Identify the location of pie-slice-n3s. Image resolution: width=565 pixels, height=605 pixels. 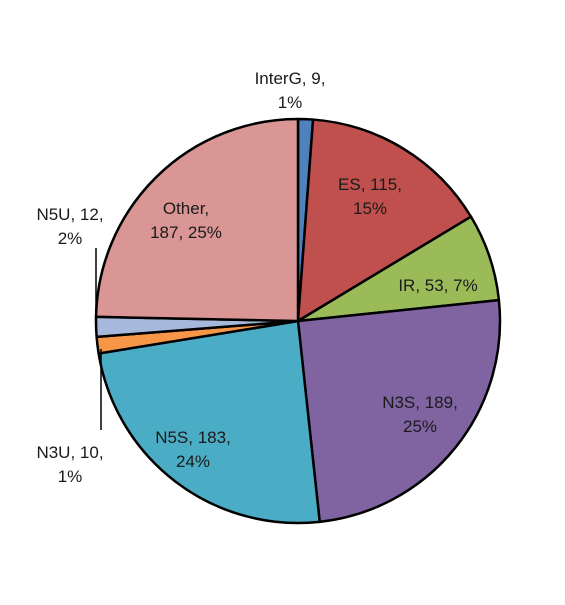
(399, 411).